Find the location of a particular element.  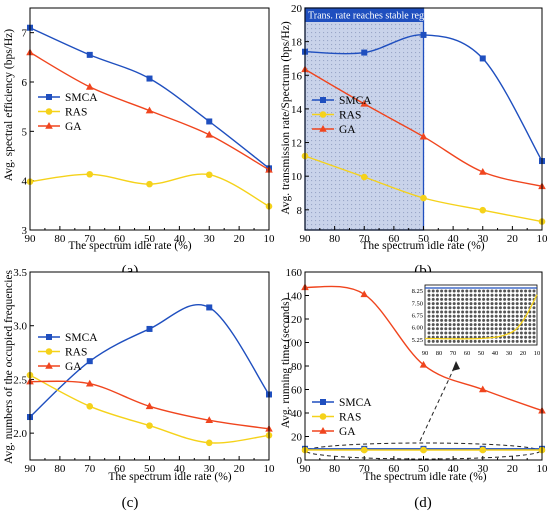

inset-chart: 90 80 70 60 50 40 30 20 105.256.006.757.508.25 is located at coordinates (476, 320).